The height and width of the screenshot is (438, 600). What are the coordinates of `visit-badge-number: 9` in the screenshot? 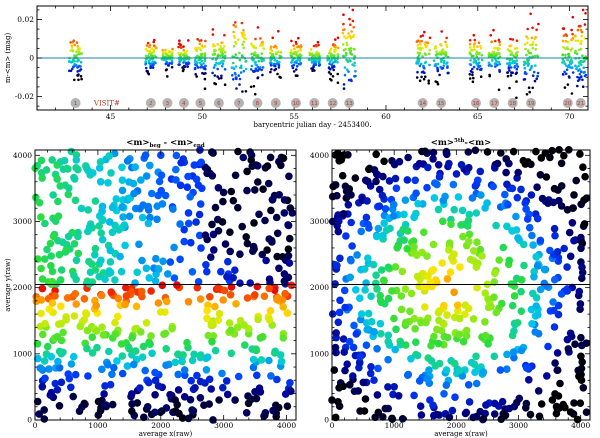 It's located at (276, 104).